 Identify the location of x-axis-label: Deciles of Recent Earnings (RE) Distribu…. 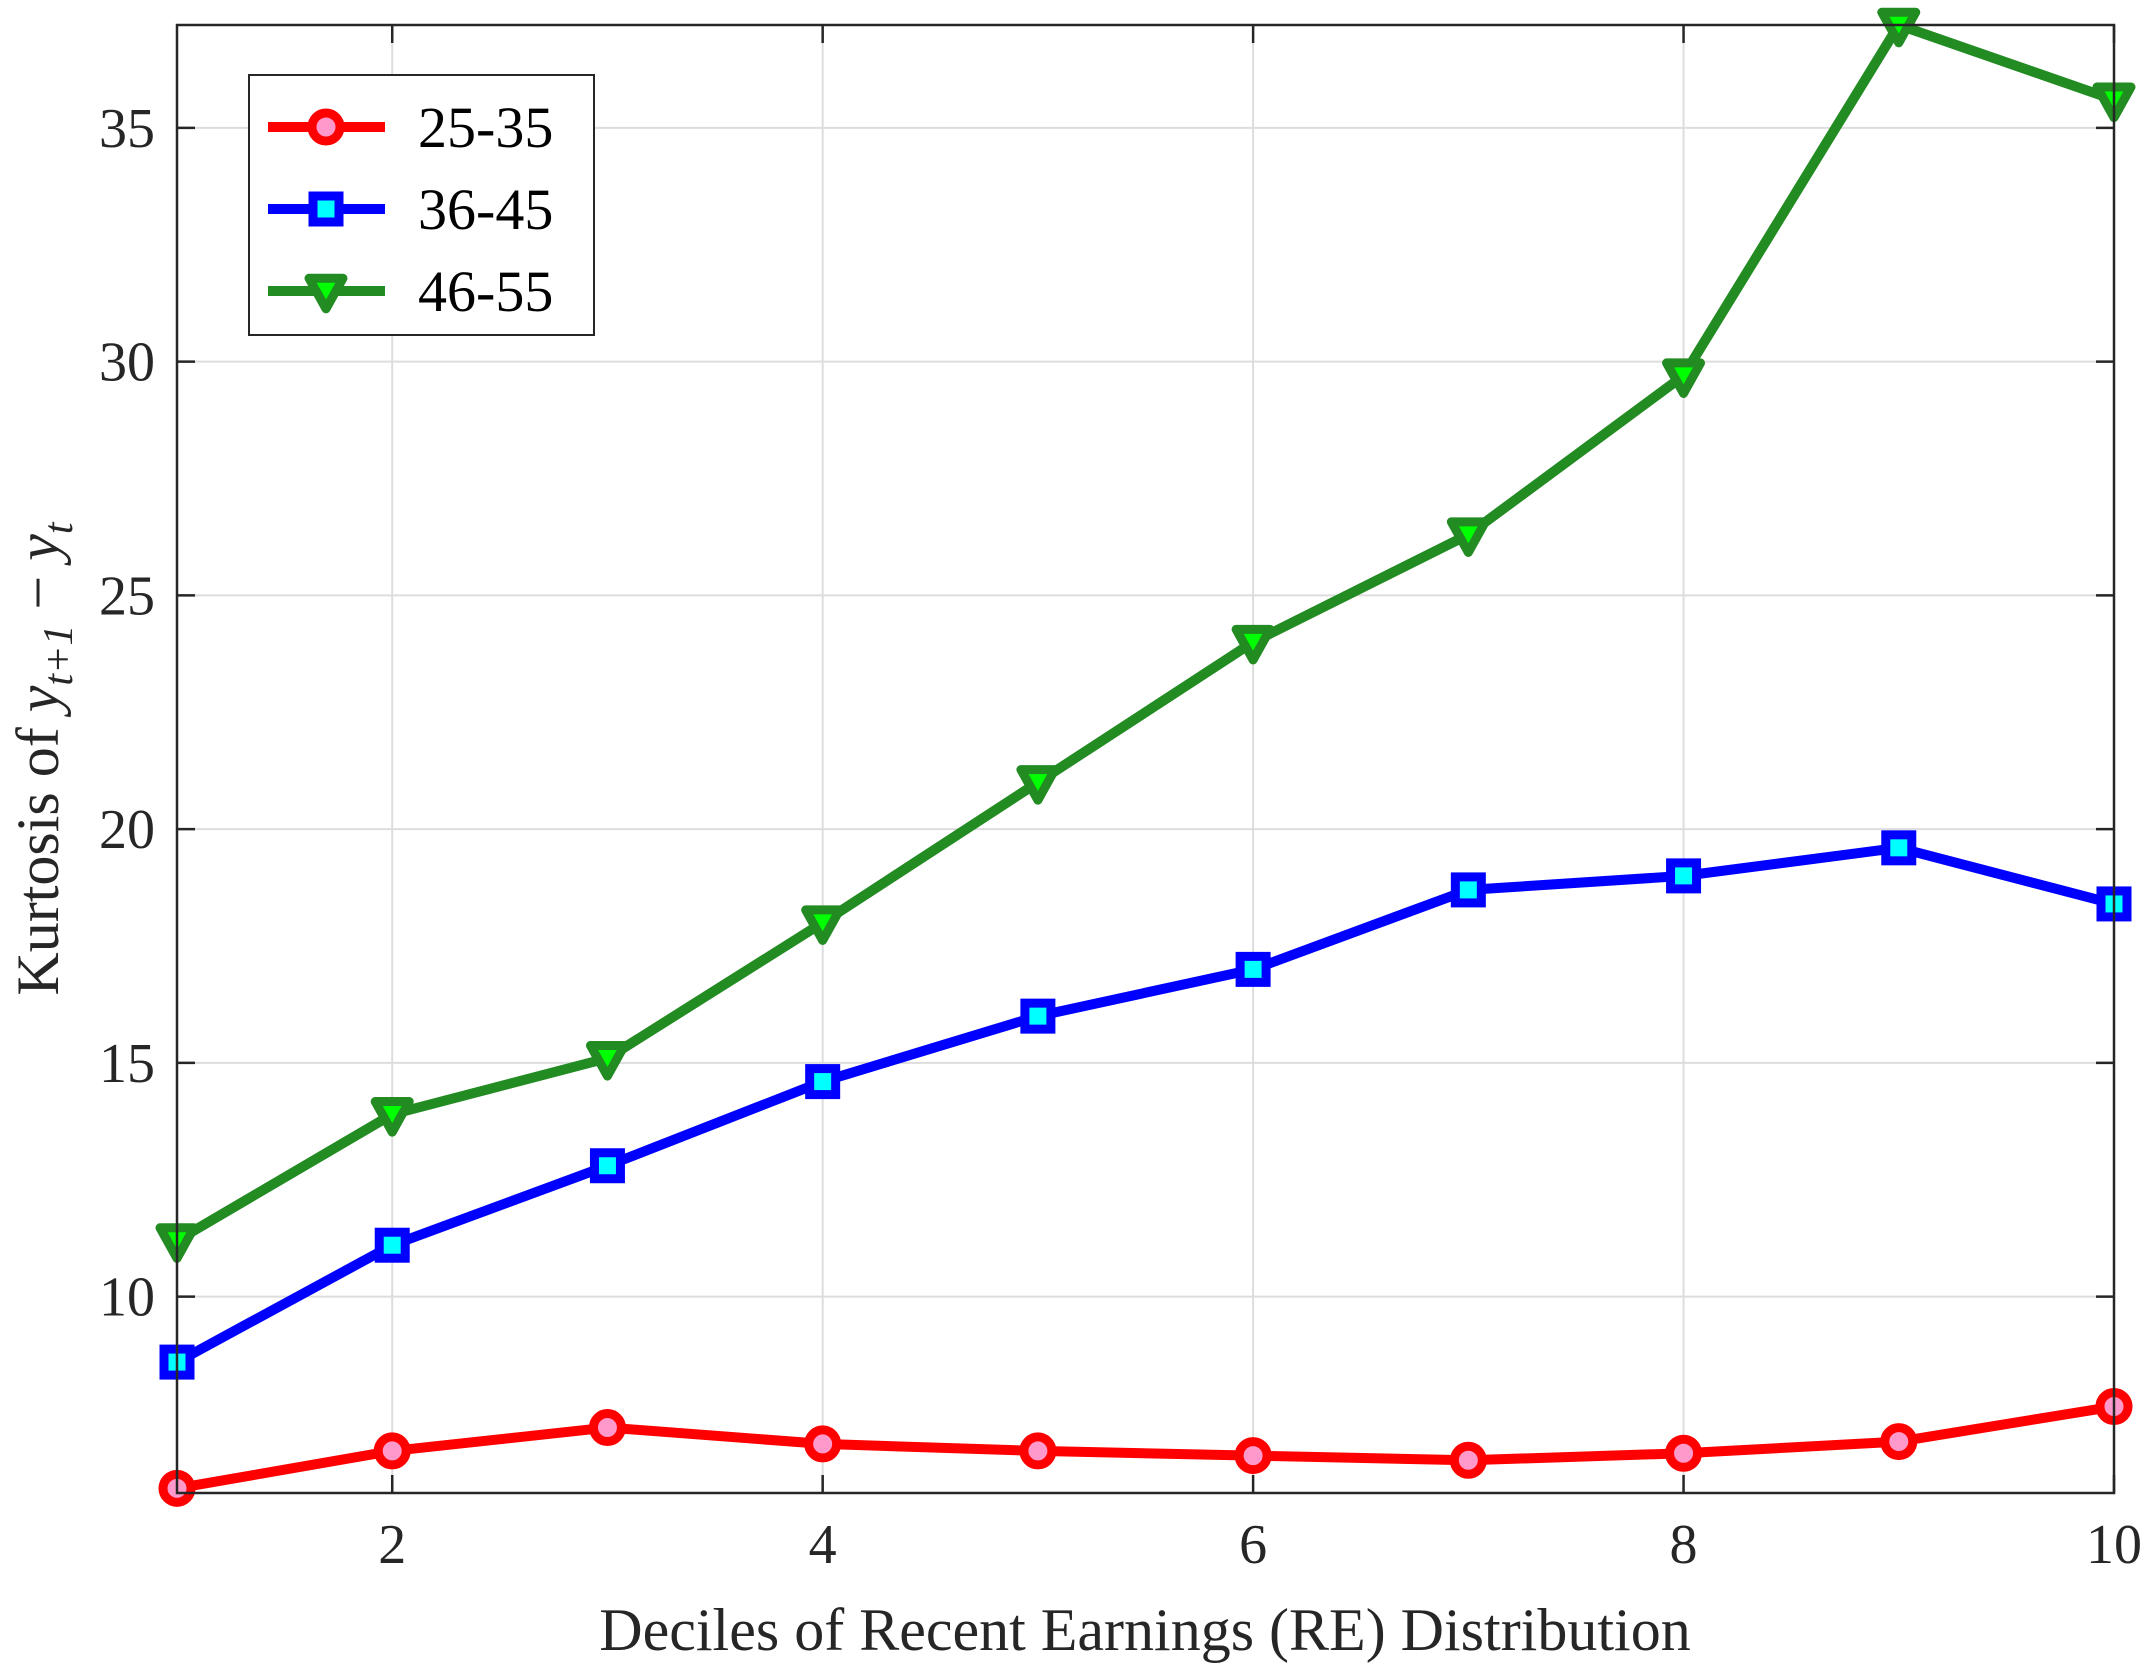
(1144, 1630).